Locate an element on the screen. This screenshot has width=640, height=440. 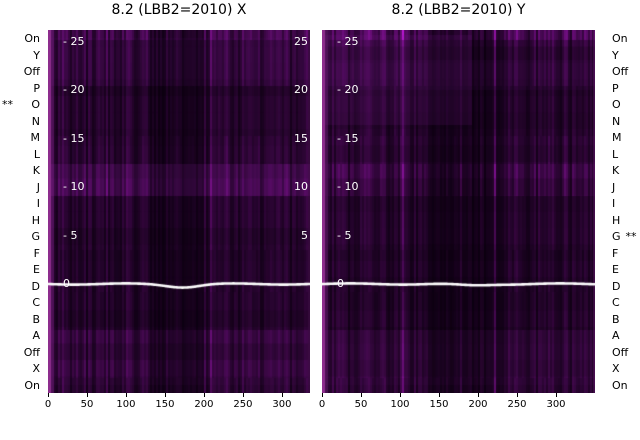
y-axis-label-right: L is located at coordinates (620, 154).